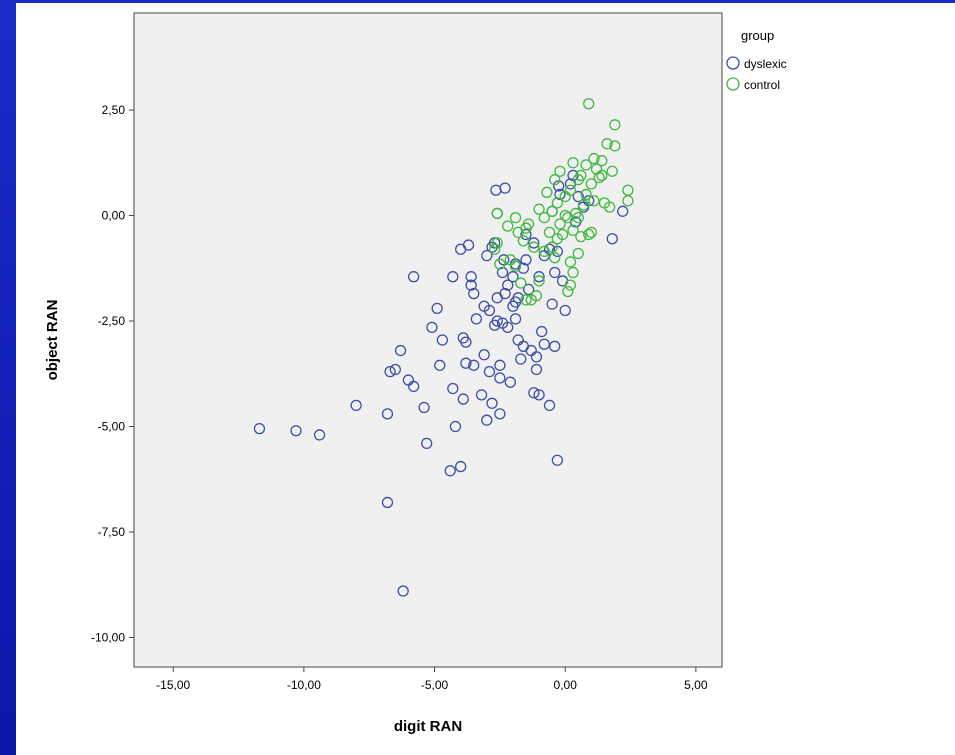 This screenshot has height=755, width=955. Describe the element at coordinates (428, 726) in the screenshot. I see `x-axis-label: digit RAN` at that location.